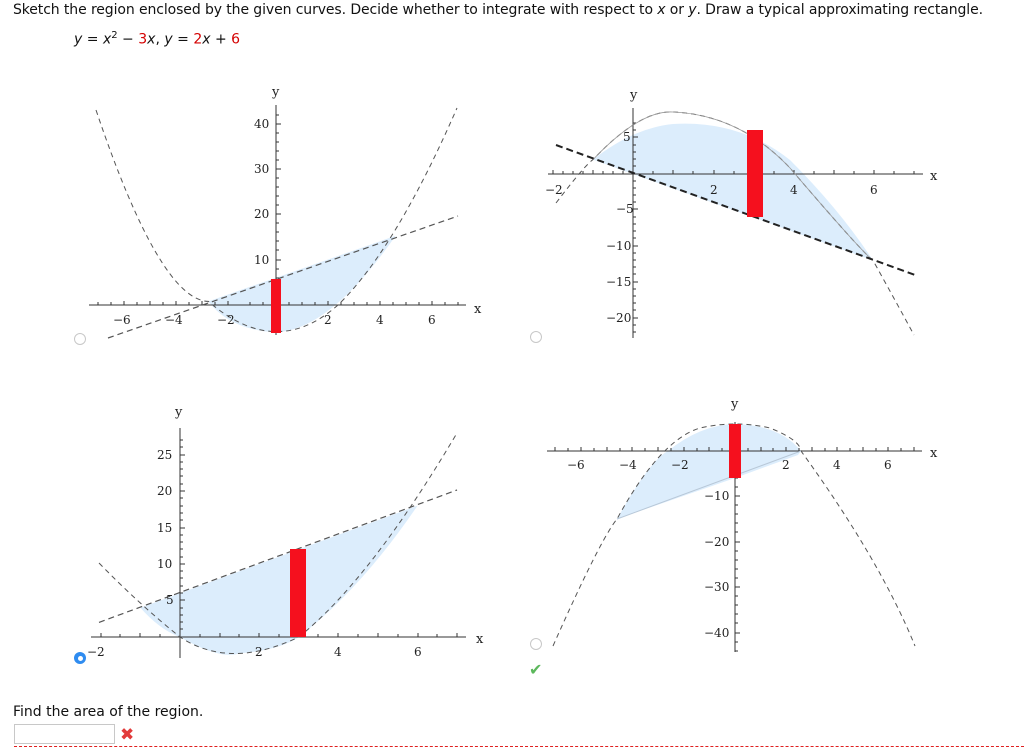  I want to click on svg-text: −40, so click(716, 633).